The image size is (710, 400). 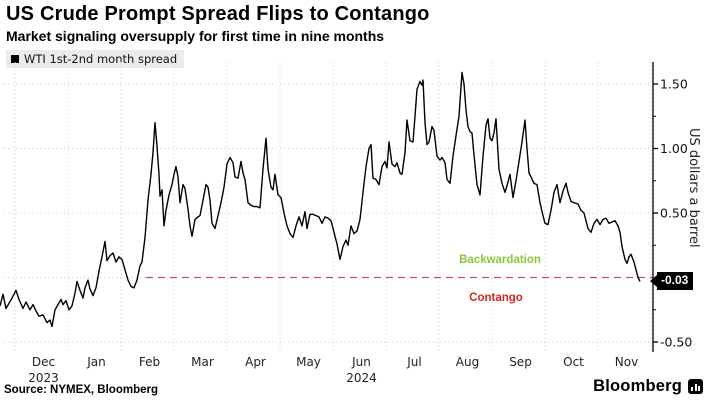 I want to click on x-axis-month-label: Jul, so click(x=413, y=362).